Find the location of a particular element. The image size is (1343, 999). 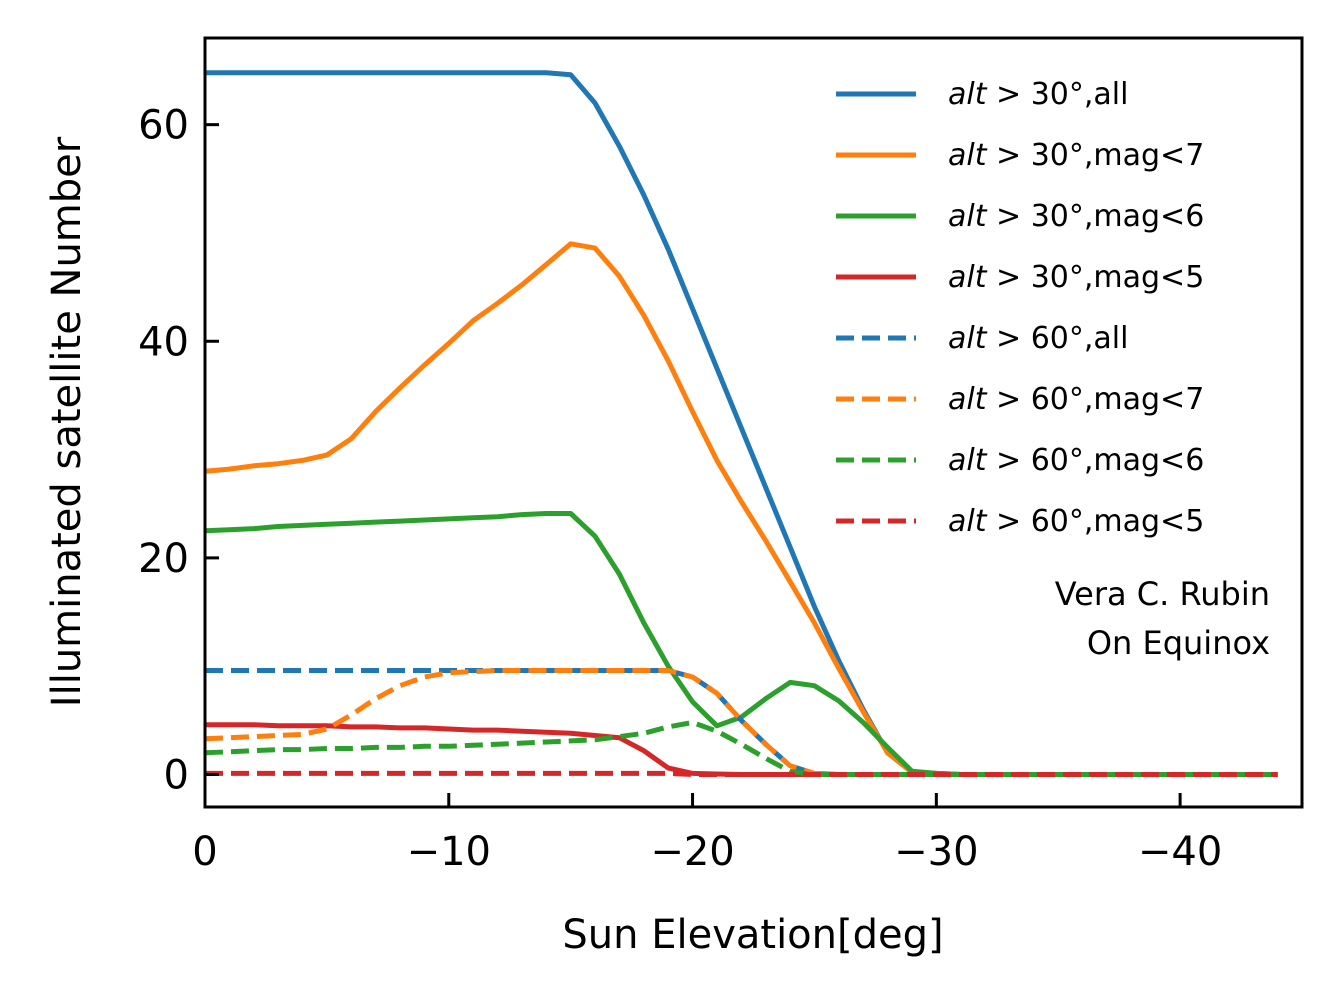

x-tick-label: 0 is located at coordinates (204, 852).